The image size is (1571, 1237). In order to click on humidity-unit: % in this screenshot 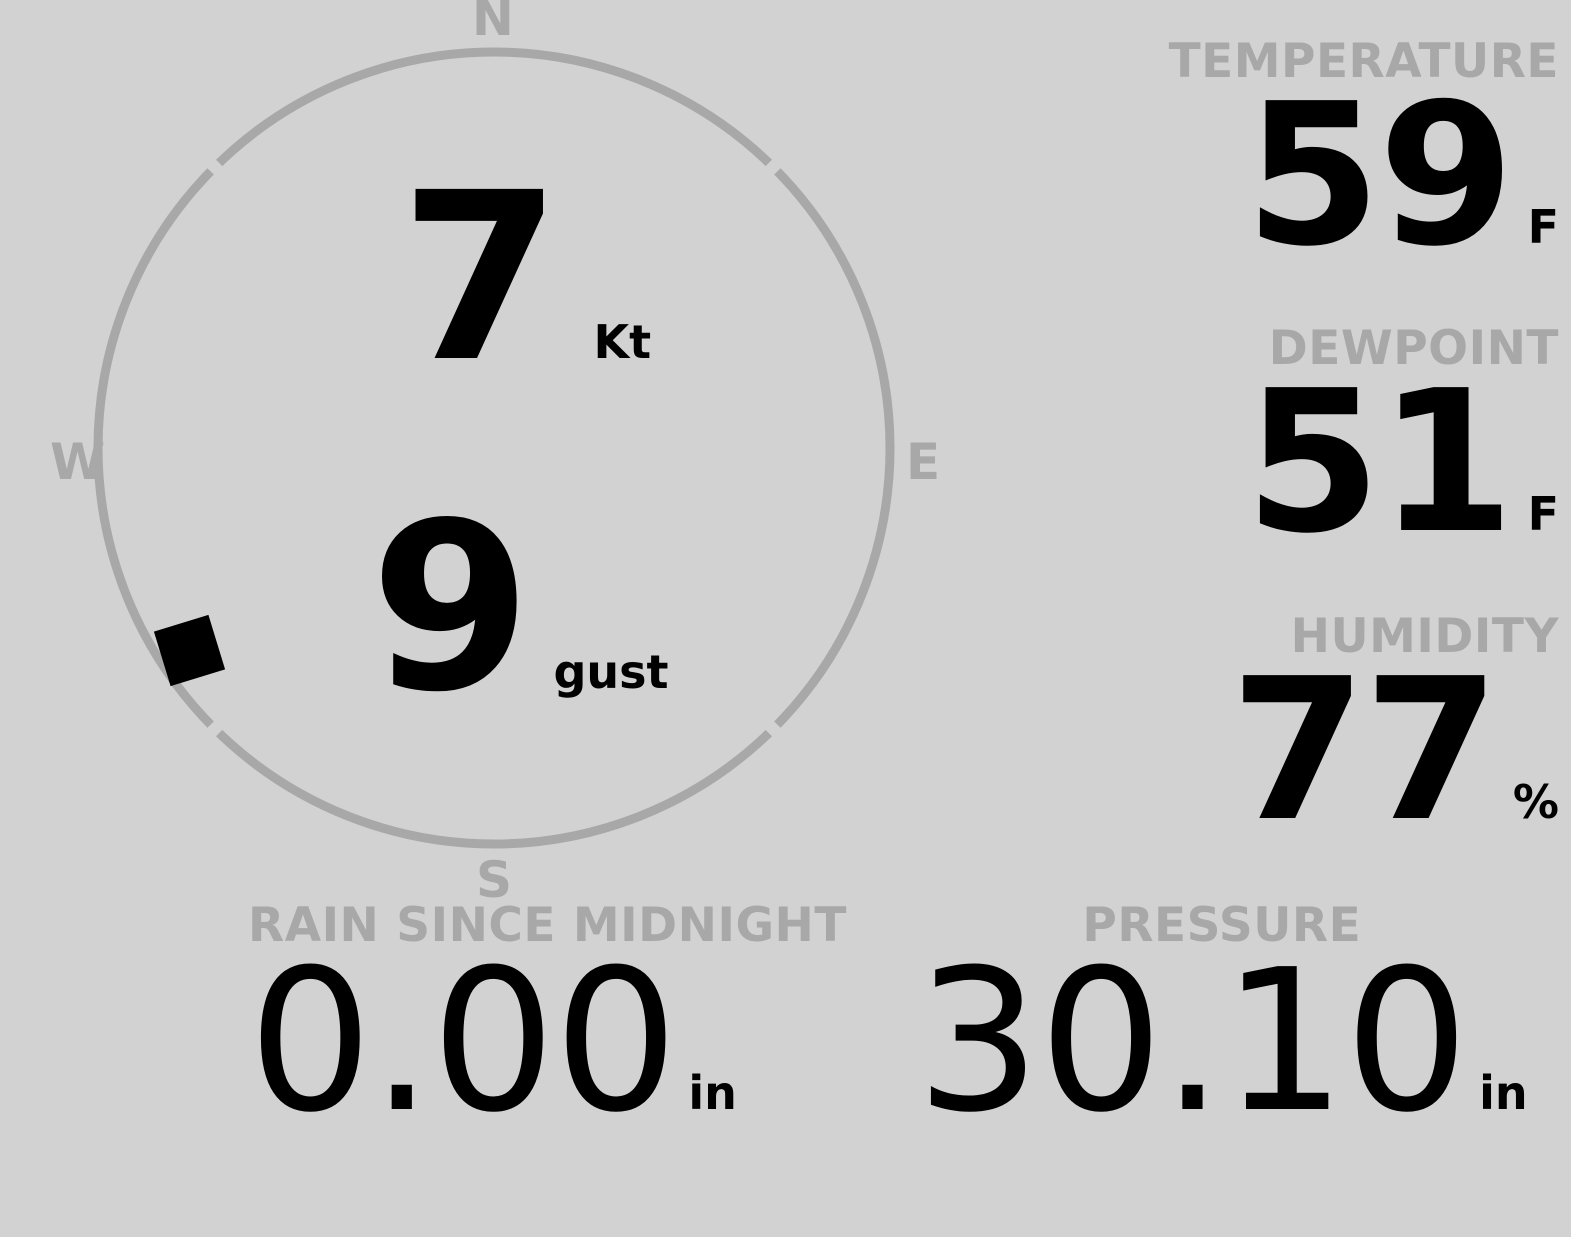, I will do `click(1535, 802)`.